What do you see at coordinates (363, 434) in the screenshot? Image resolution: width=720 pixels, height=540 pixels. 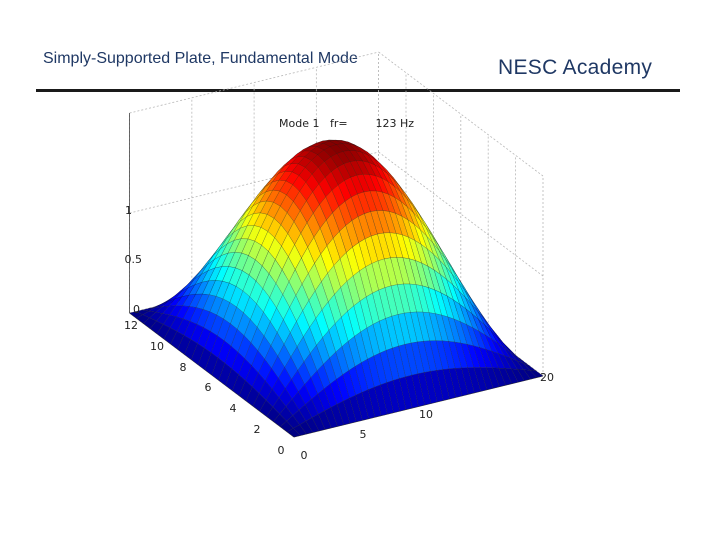 I see `x-tick-label: 5` at bounding box center [363, 434].